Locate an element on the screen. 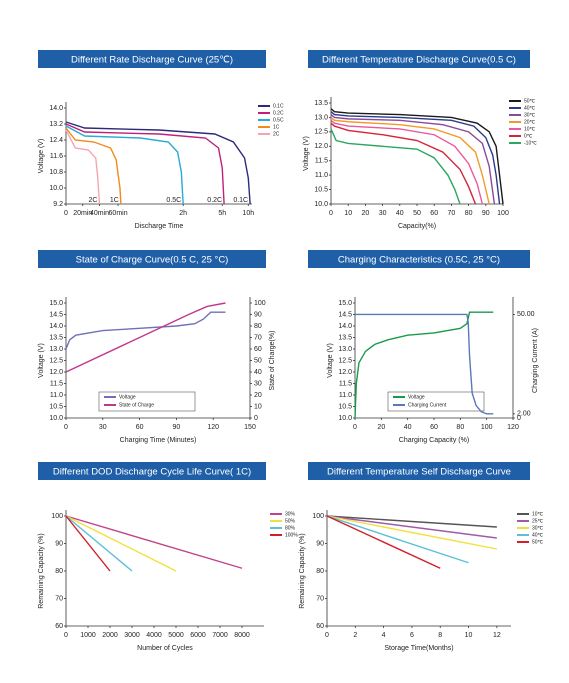  y-tick-label: 60 is located at coordinates (320, 626).